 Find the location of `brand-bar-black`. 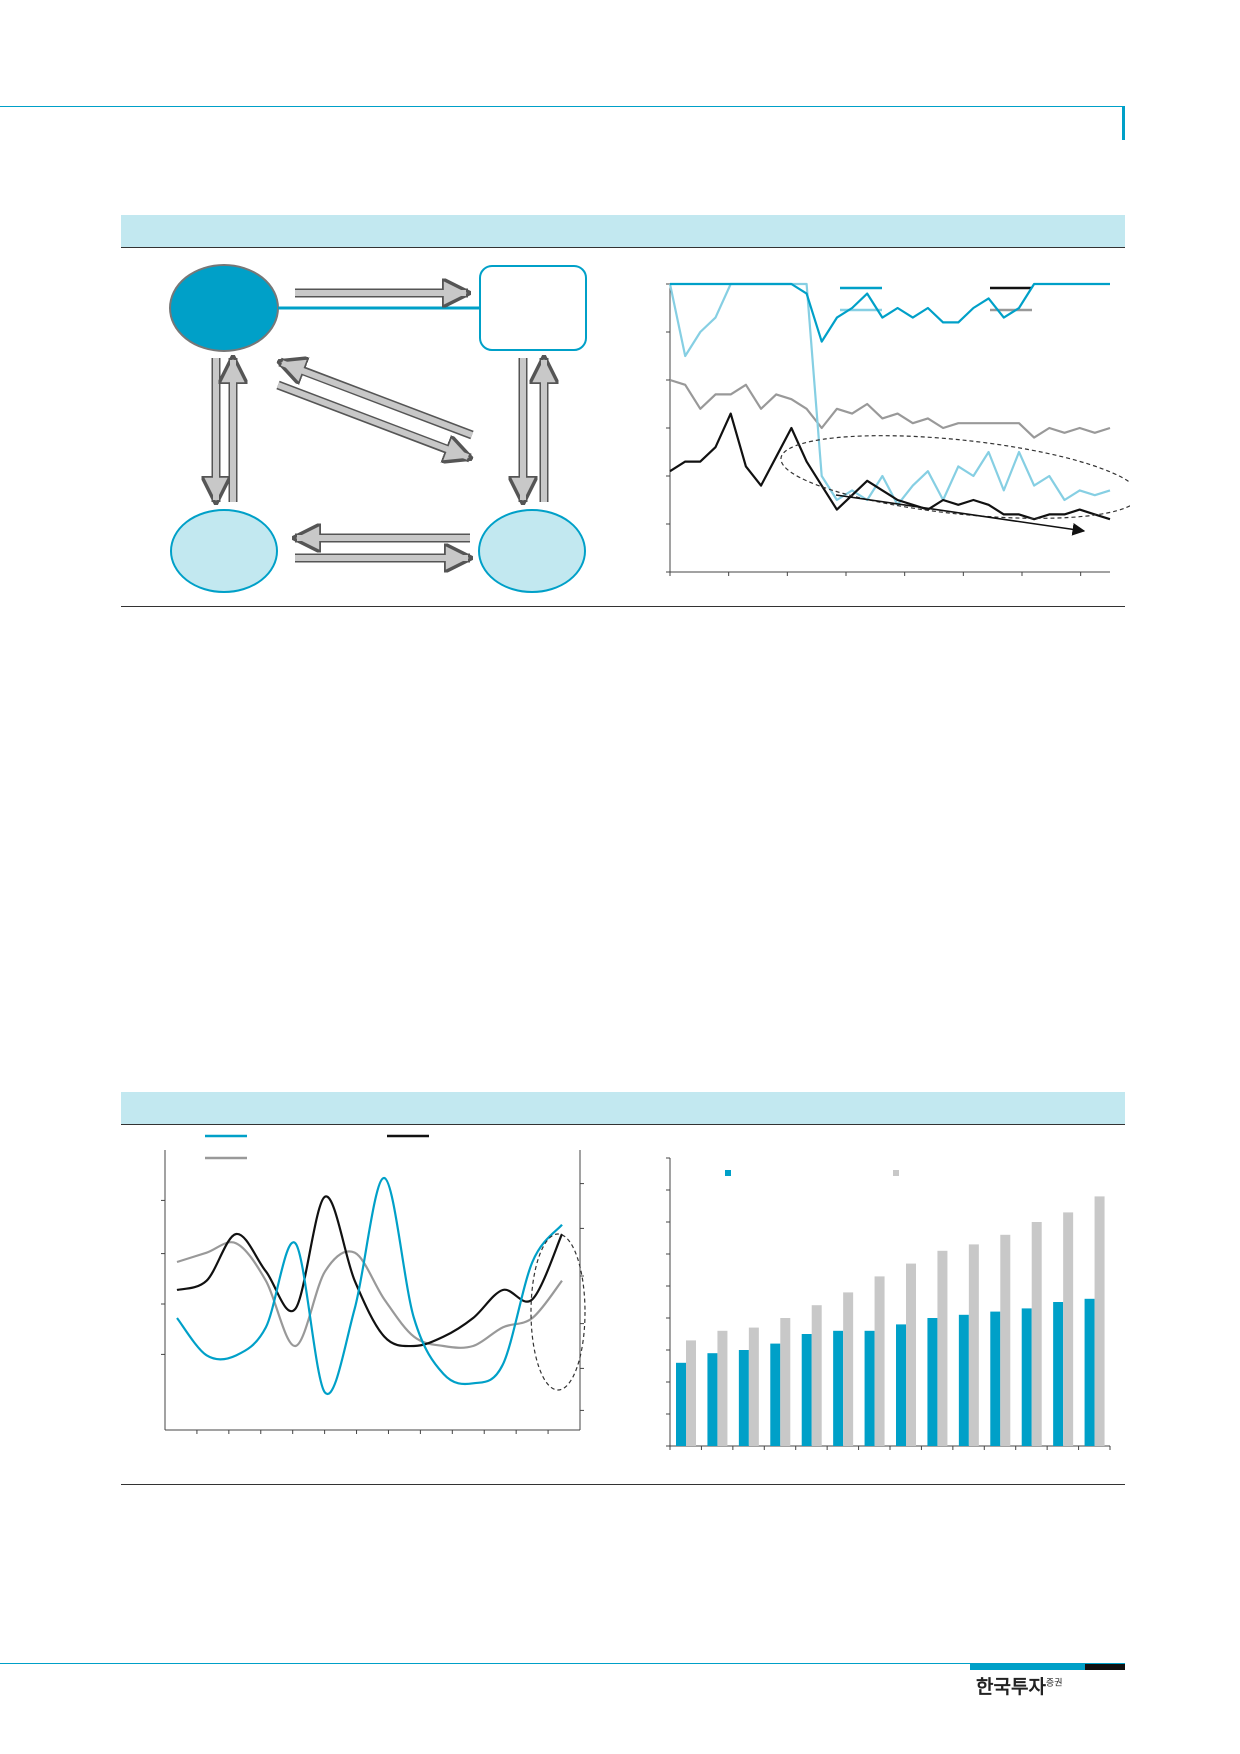

brand-bar-black is located at coordinates (1105, 1667).